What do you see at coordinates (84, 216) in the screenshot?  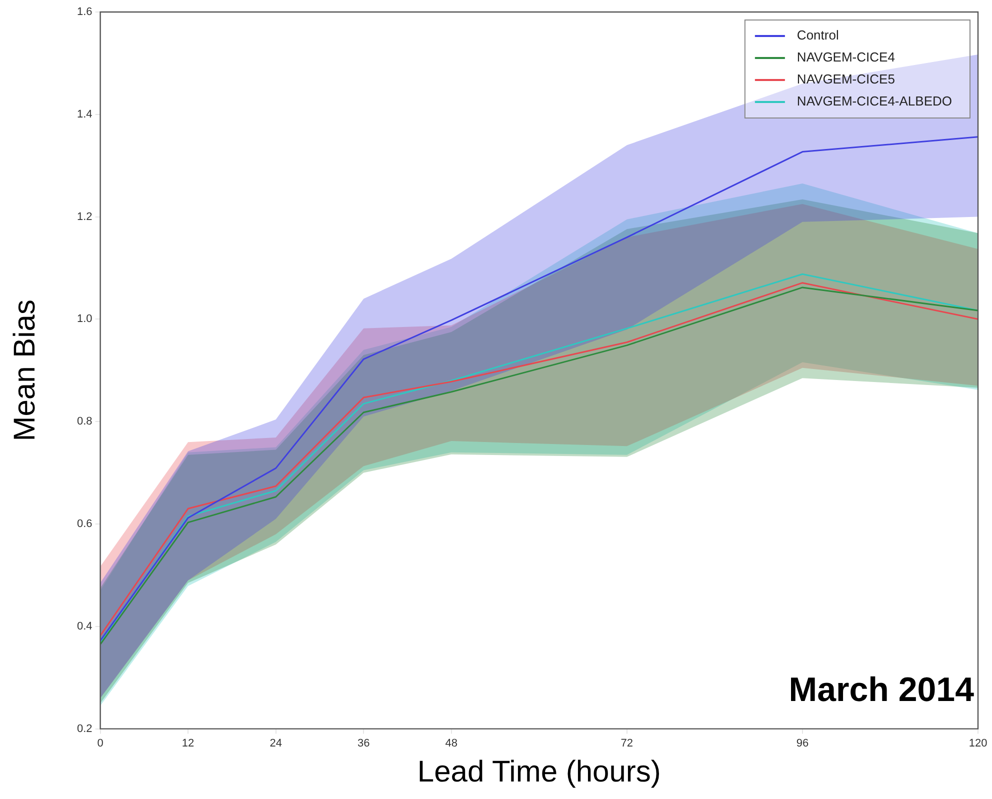 I see `y-tick-label: 1.2` at bounding box center [84, 216].